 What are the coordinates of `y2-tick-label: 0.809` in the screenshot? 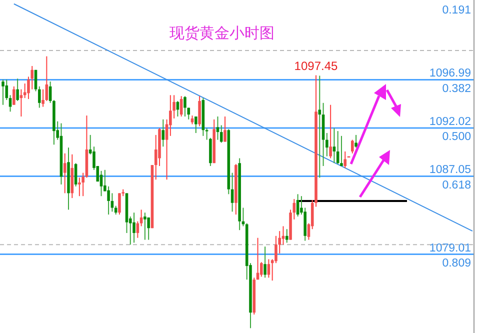 It's located at (456, 263).